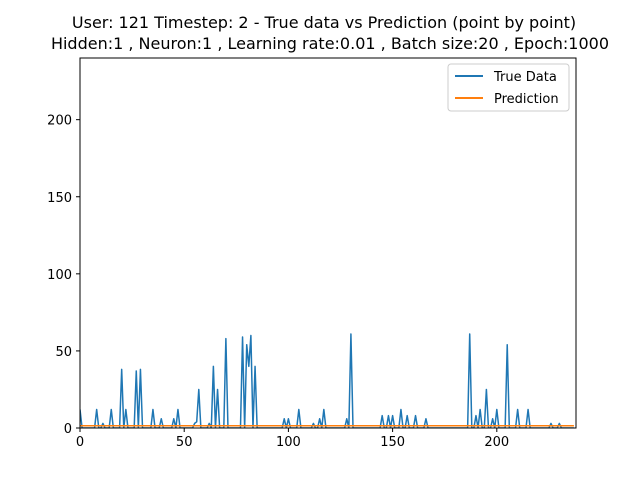 The width and height of the screenshot is (640, 480). What do you see at coordinates (496, 442) in the screenshot?
I see `x-tick-label: 200` at bounding box center [496, 442].